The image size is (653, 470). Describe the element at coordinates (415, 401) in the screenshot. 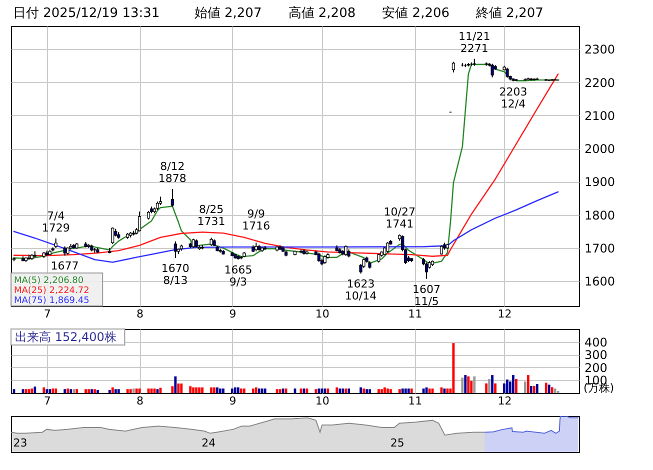

I see `x-tick-label: 11` at that location.